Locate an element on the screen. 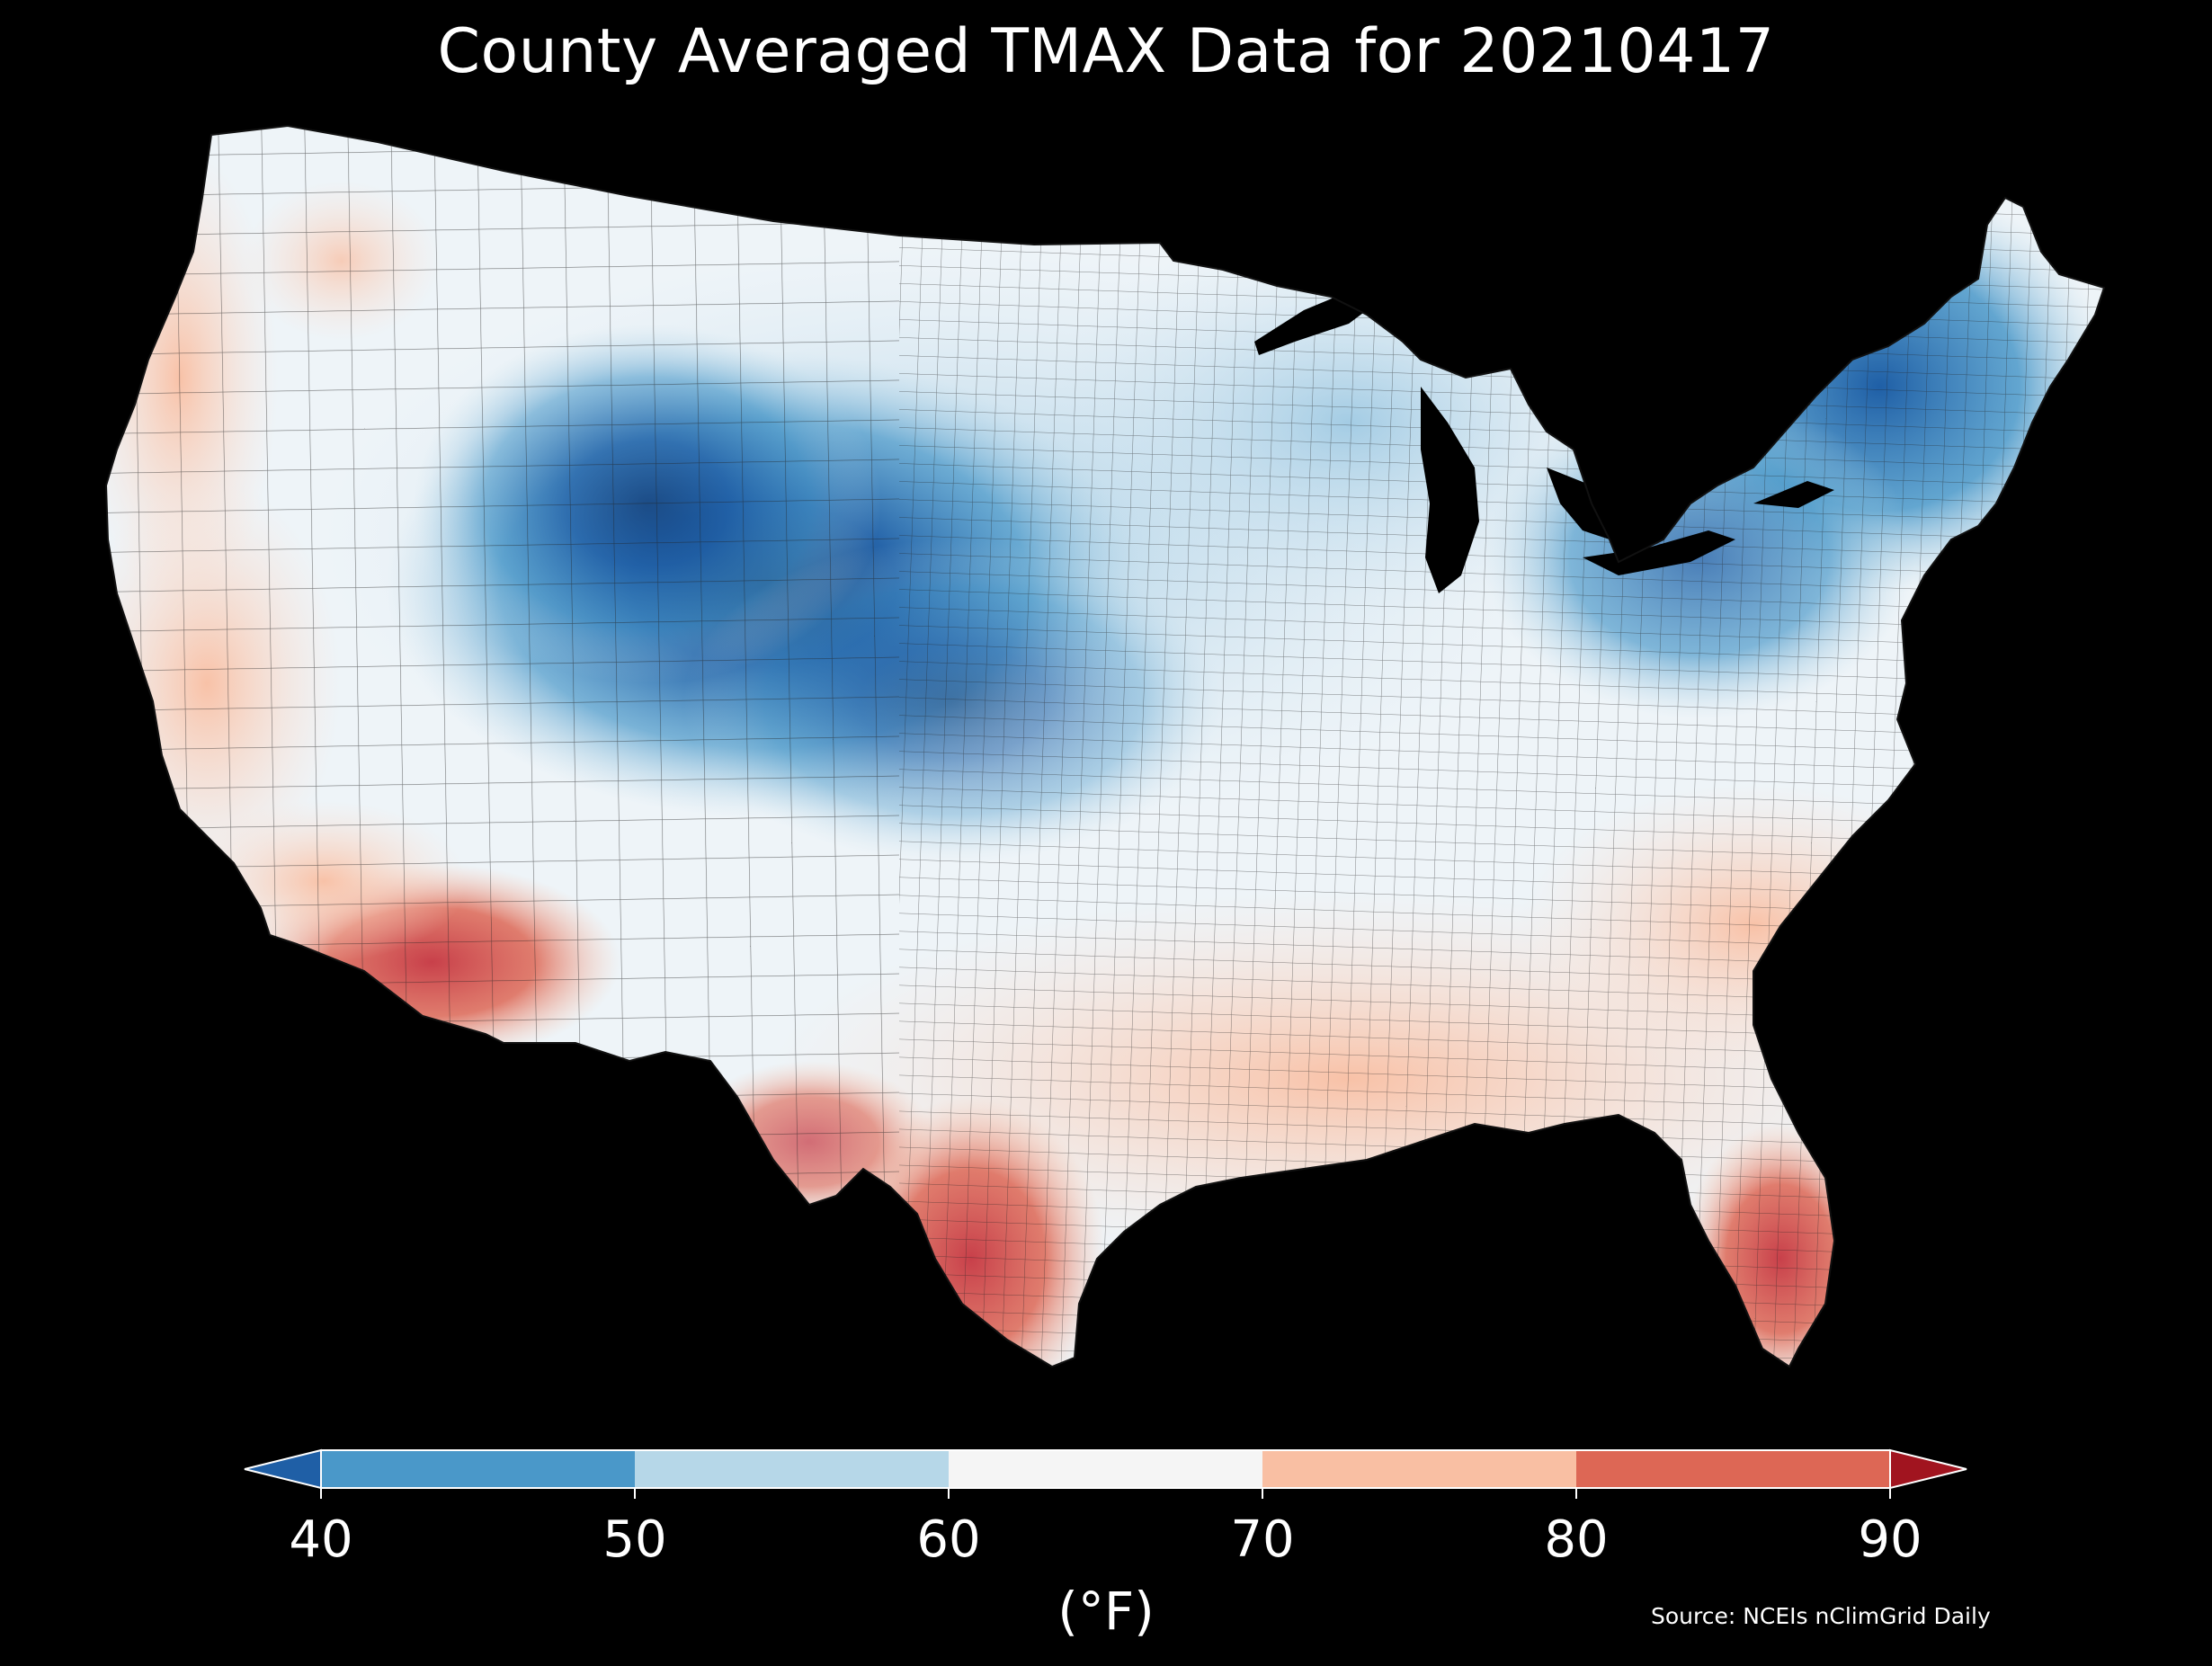  colorbar-tick-label-80: 80 is located at coordinates (1576, 1540).